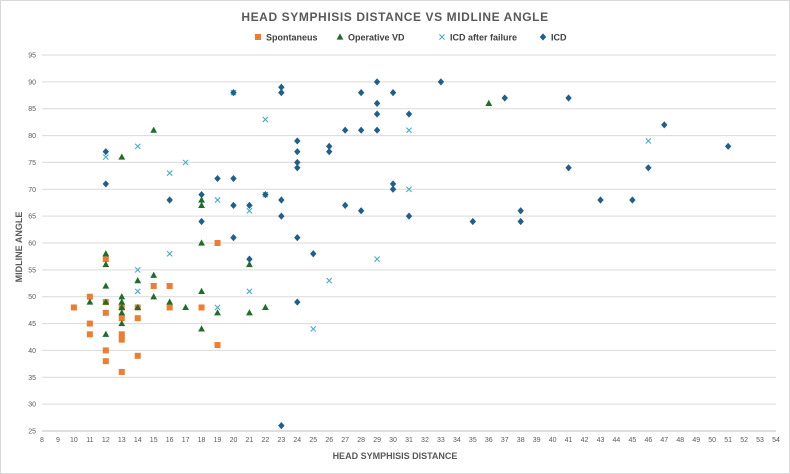 The height and width of the screenshot is (474, 790). I want to click on x-tick-label: 38, so click(521, 440).